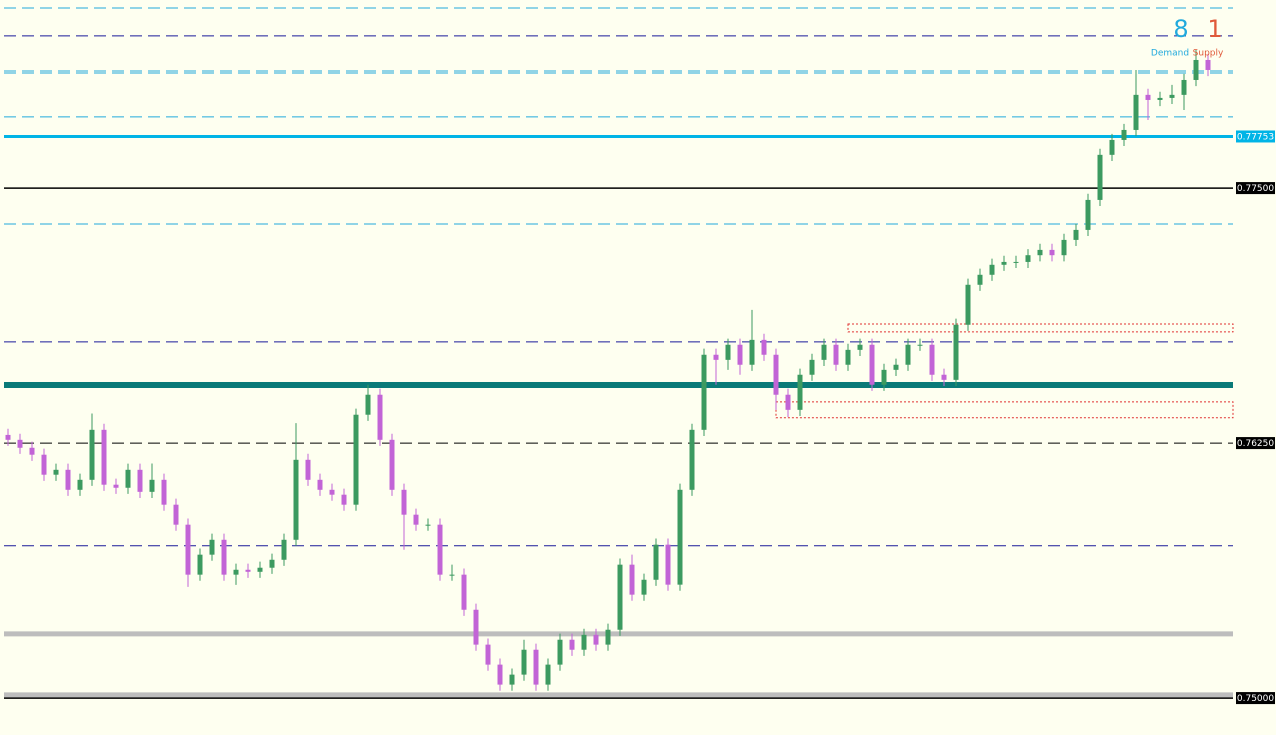  I want to click on price-label: 0.75000, so click(1255, 699).